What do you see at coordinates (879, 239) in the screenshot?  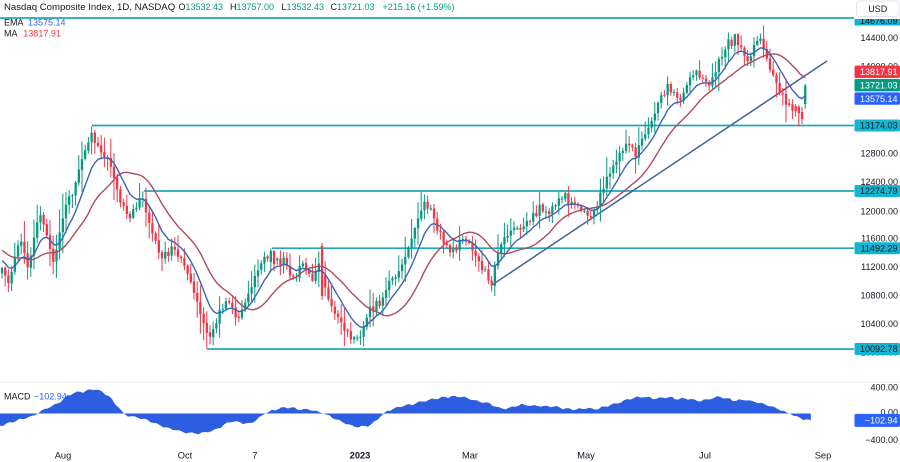 I see `svg-text: 11600.00` at bounding box center [879, 239].